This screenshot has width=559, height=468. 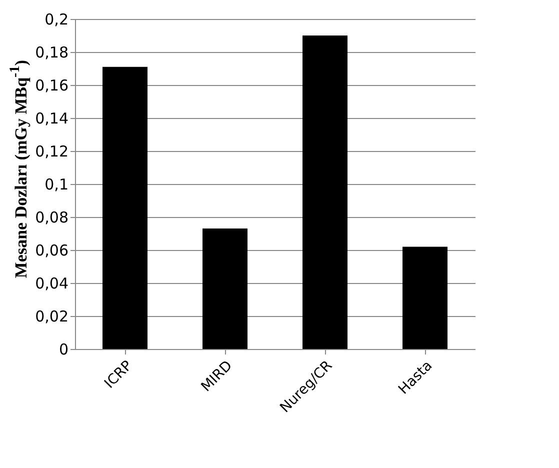 I want to click on y-tick-label: 0,1, so click(x=56, y=185).